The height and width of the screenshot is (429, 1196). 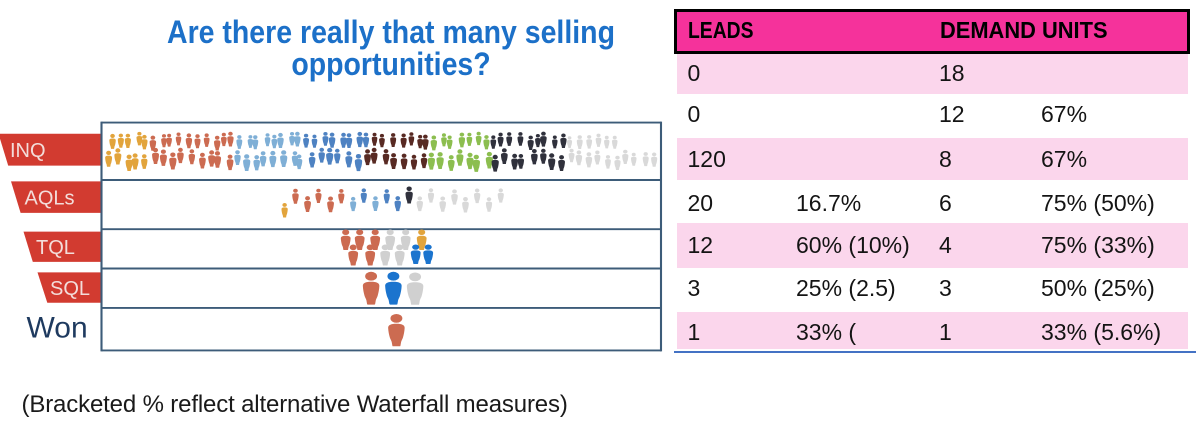 I want to click on svg-text: INQ, so click(x=28, y=151).